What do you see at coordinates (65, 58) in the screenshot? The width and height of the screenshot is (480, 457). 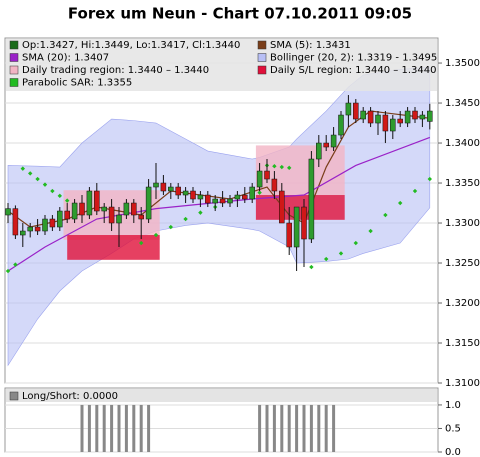 I see `legend-label: SMA (20): 1.3407` at bounding box center [65, 58].